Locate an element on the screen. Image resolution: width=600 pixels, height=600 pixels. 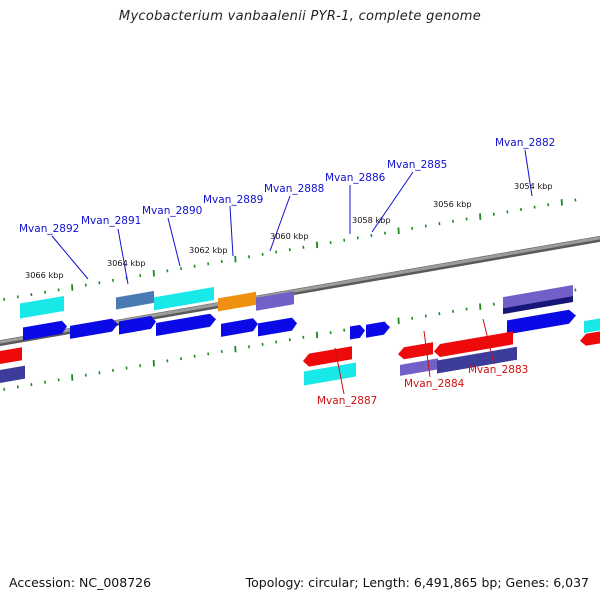
accession-text: Accession: NC_008726 is located at coordinates (80, 582).